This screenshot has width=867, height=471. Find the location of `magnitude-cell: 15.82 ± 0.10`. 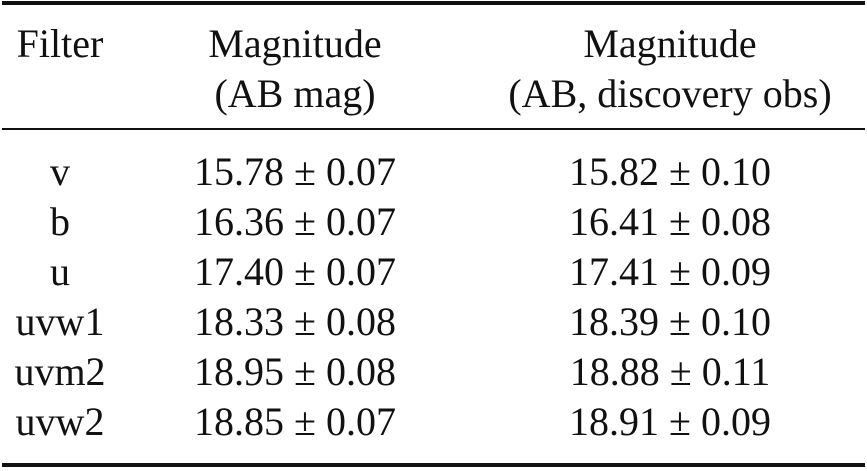

magnitude-cell: 15.82 ± 0.10 is located at coordinates (670, 171).